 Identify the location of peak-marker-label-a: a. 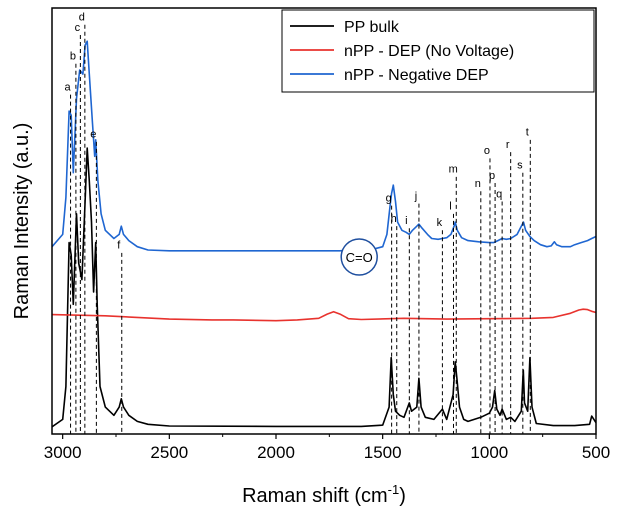
(67, 87).